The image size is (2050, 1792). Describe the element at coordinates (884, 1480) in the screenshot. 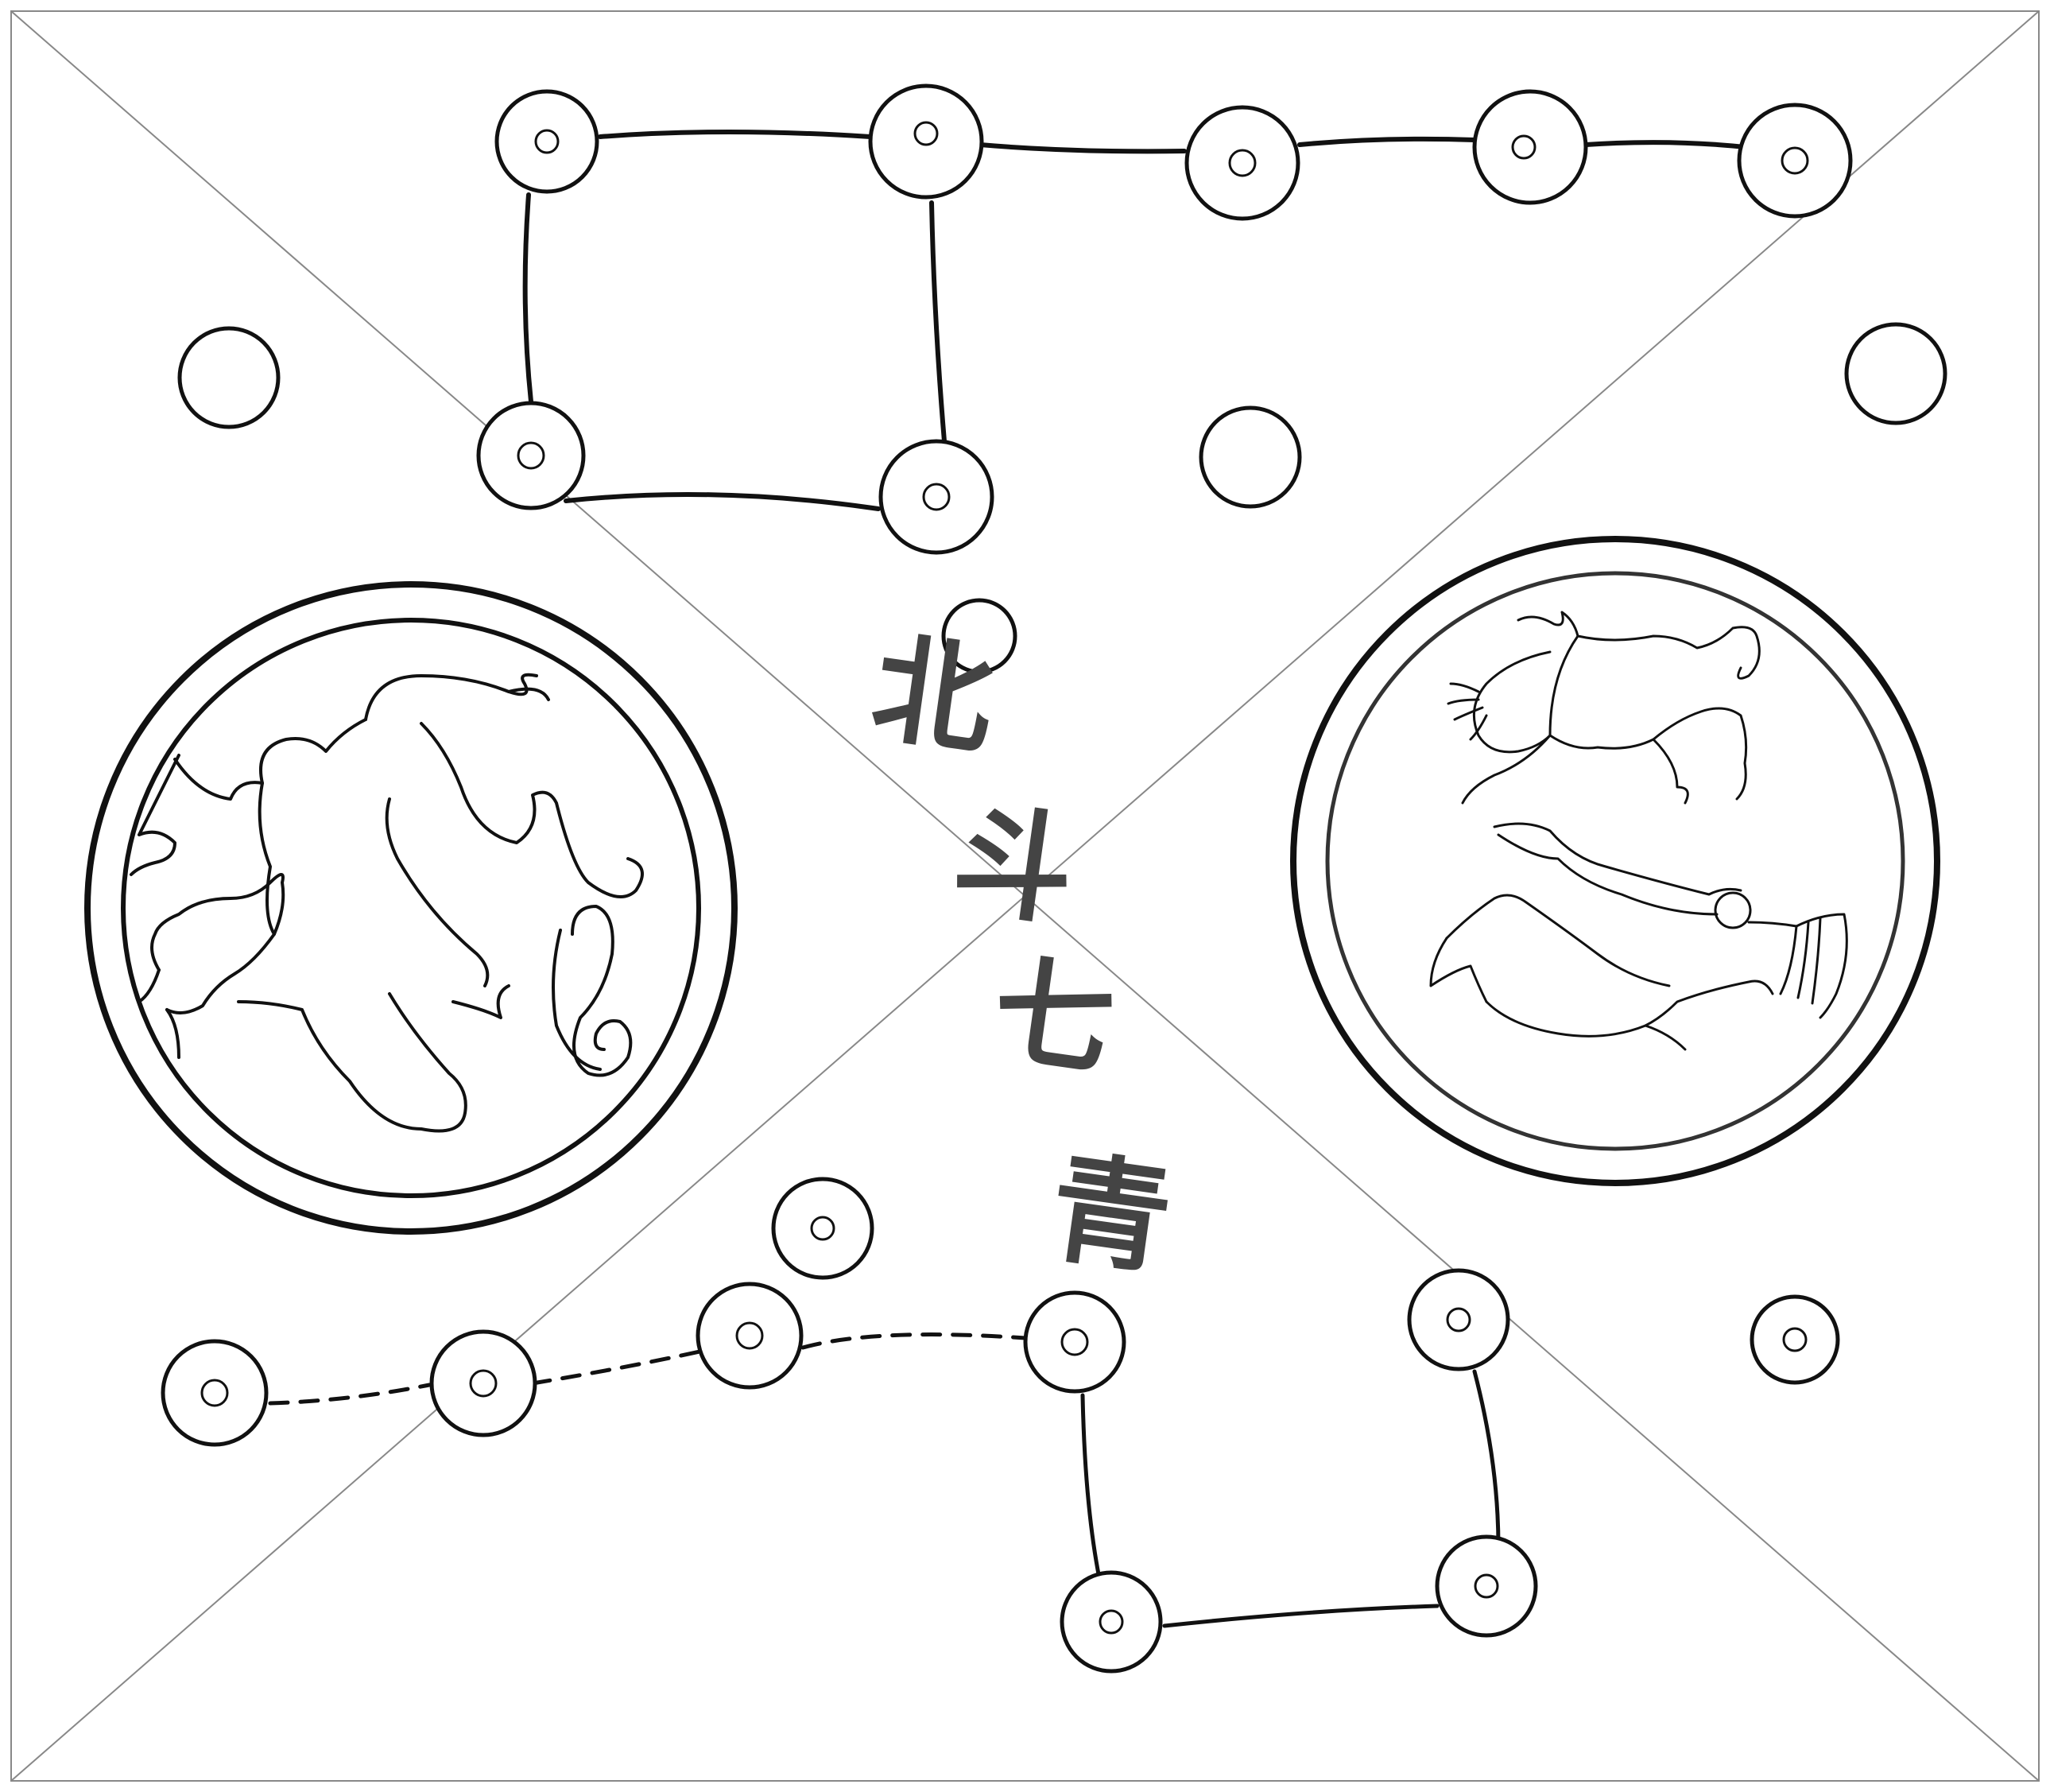

I see `bottom-constellation-lines` at that location.